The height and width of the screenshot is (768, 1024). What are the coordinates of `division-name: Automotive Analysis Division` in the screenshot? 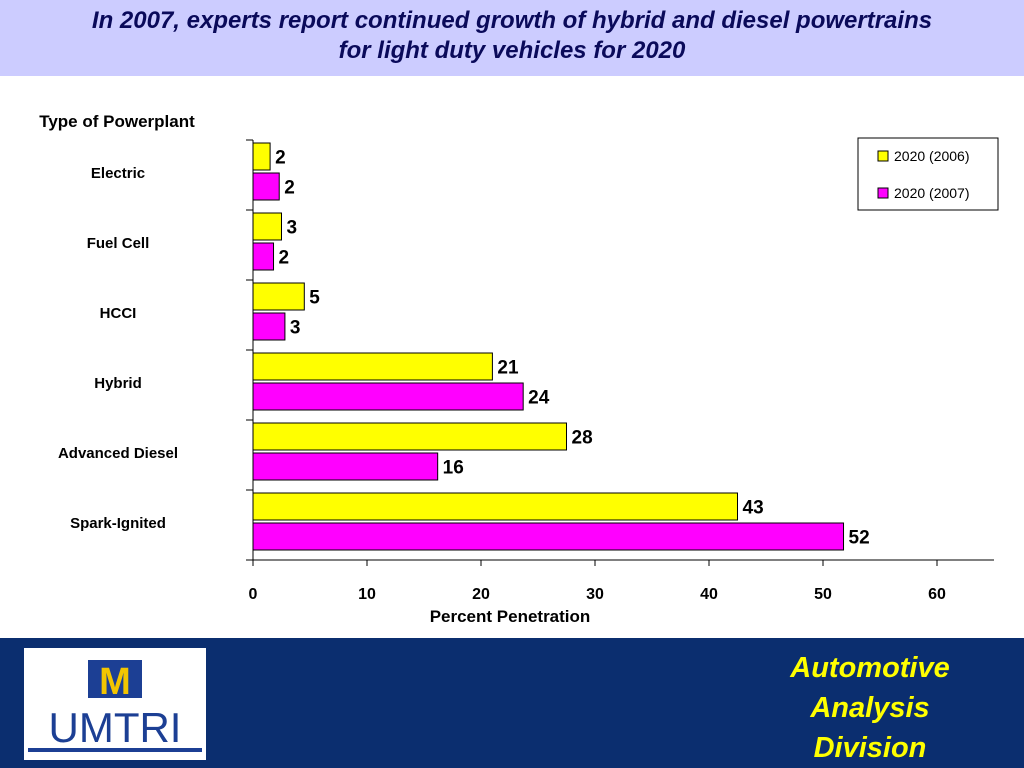 It's located at (870, 708).